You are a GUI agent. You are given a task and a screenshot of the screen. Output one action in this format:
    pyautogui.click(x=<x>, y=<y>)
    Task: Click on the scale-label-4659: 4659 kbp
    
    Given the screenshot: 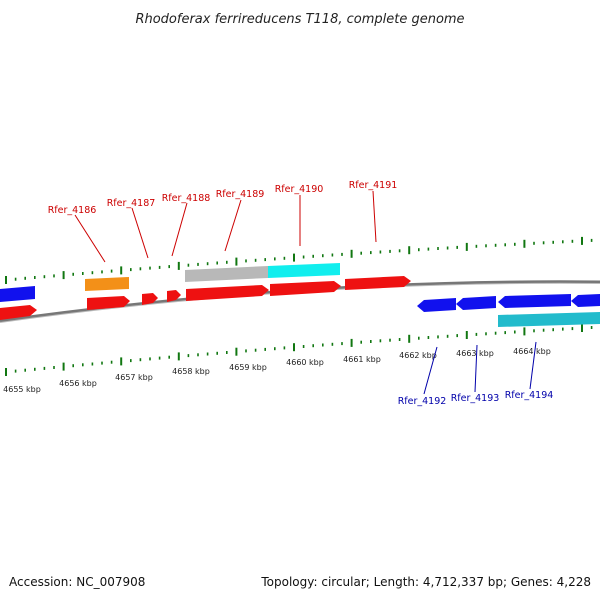 What is the action you would take?
    pyautogui.click(x=248, y=367)
    